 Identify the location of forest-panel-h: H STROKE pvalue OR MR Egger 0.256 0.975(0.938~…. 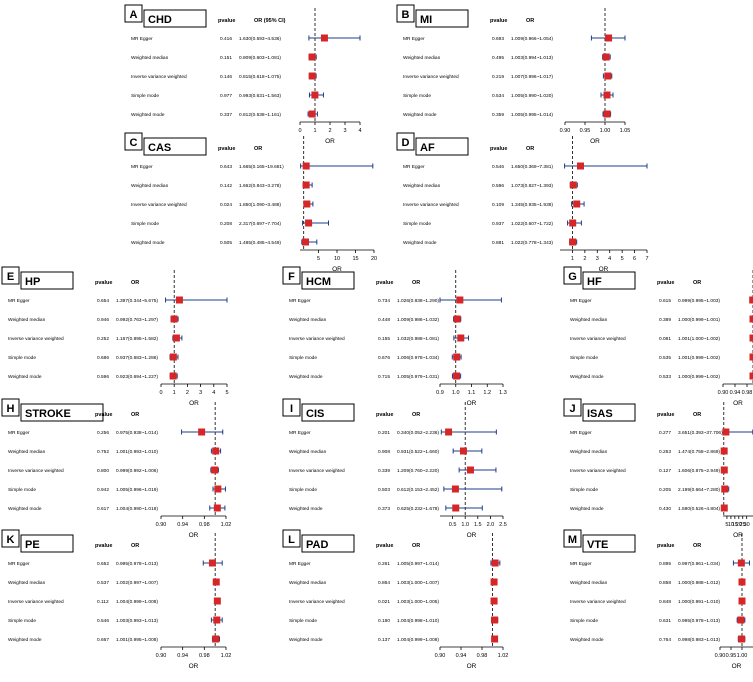
(116, 468).